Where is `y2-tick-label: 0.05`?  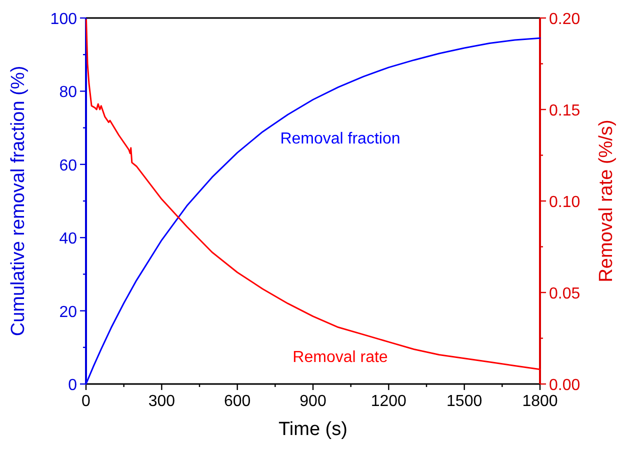 y2-tick-label: 0.05 is located at coordinates (564, 294).